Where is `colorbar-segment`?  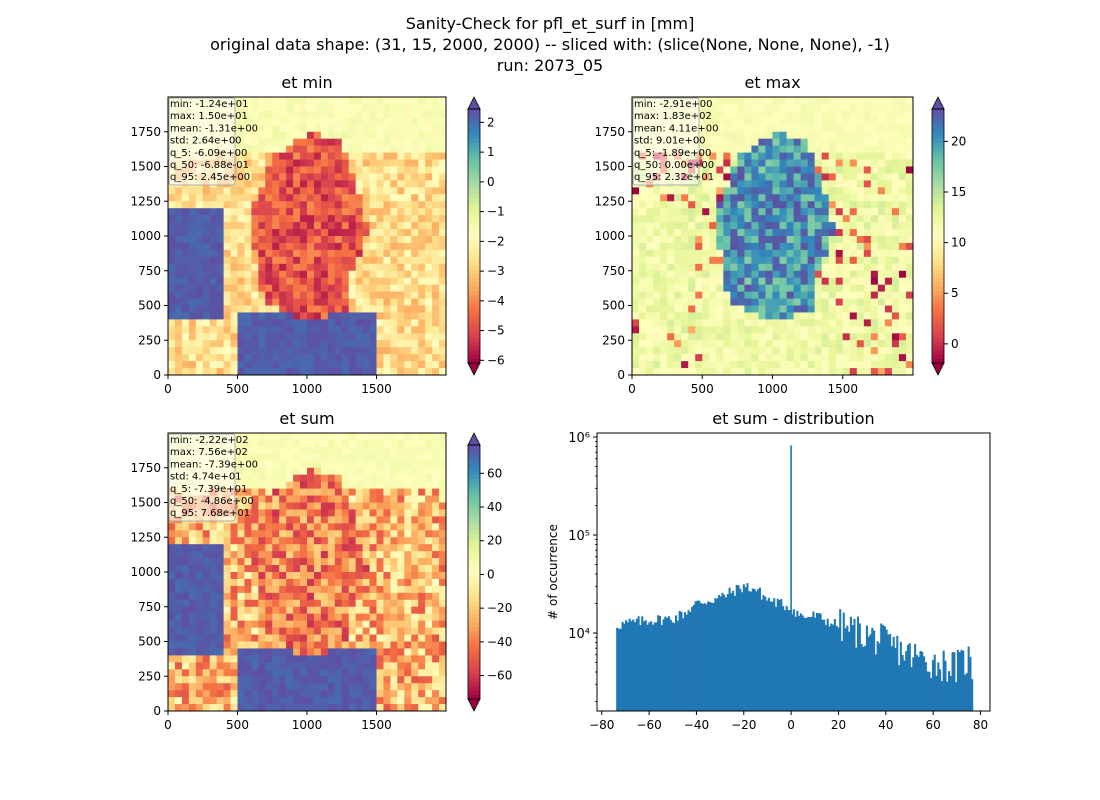 colorbar-segment is located at coordinates (474, 302).